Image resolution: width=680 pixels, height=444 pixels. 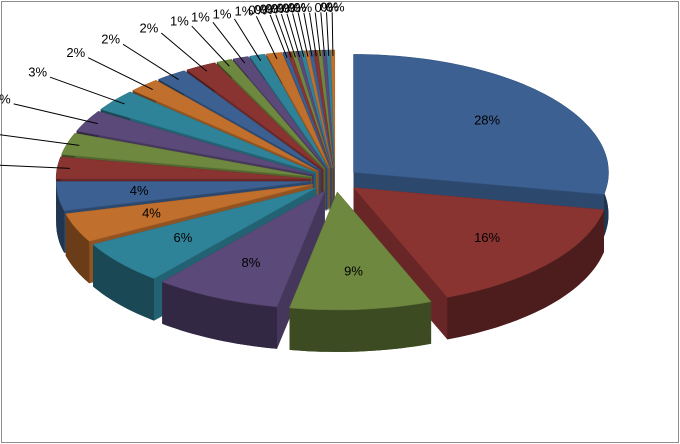 I want to click on data-label: 9%, so click(x=353, y=270).